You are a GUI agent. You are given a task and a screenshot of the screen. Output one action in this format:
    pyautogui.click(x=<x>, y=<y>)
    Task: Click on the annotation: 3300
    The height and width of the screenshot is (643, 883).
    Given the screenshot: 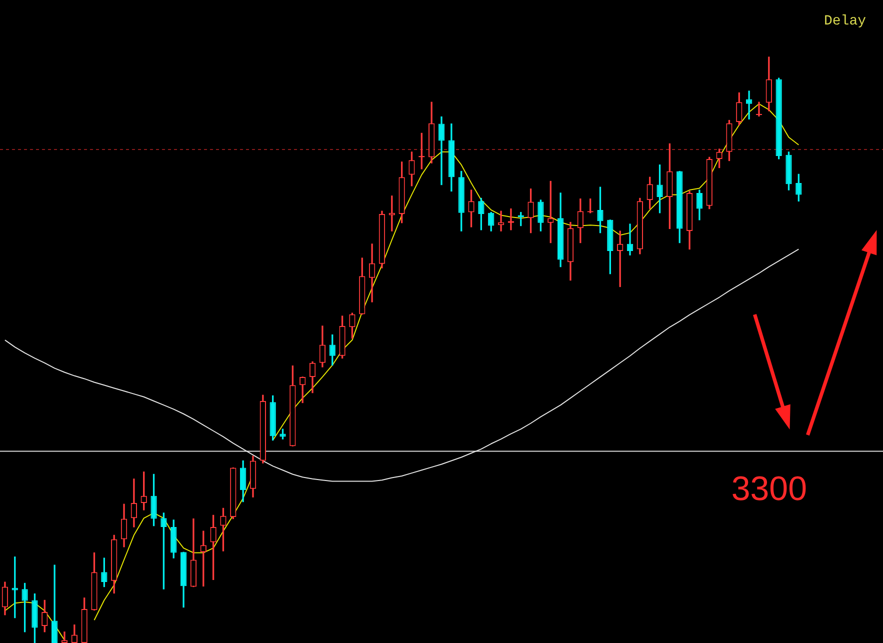 What is the action you would take?
    pyautogui.click(x=769, y=489)
    